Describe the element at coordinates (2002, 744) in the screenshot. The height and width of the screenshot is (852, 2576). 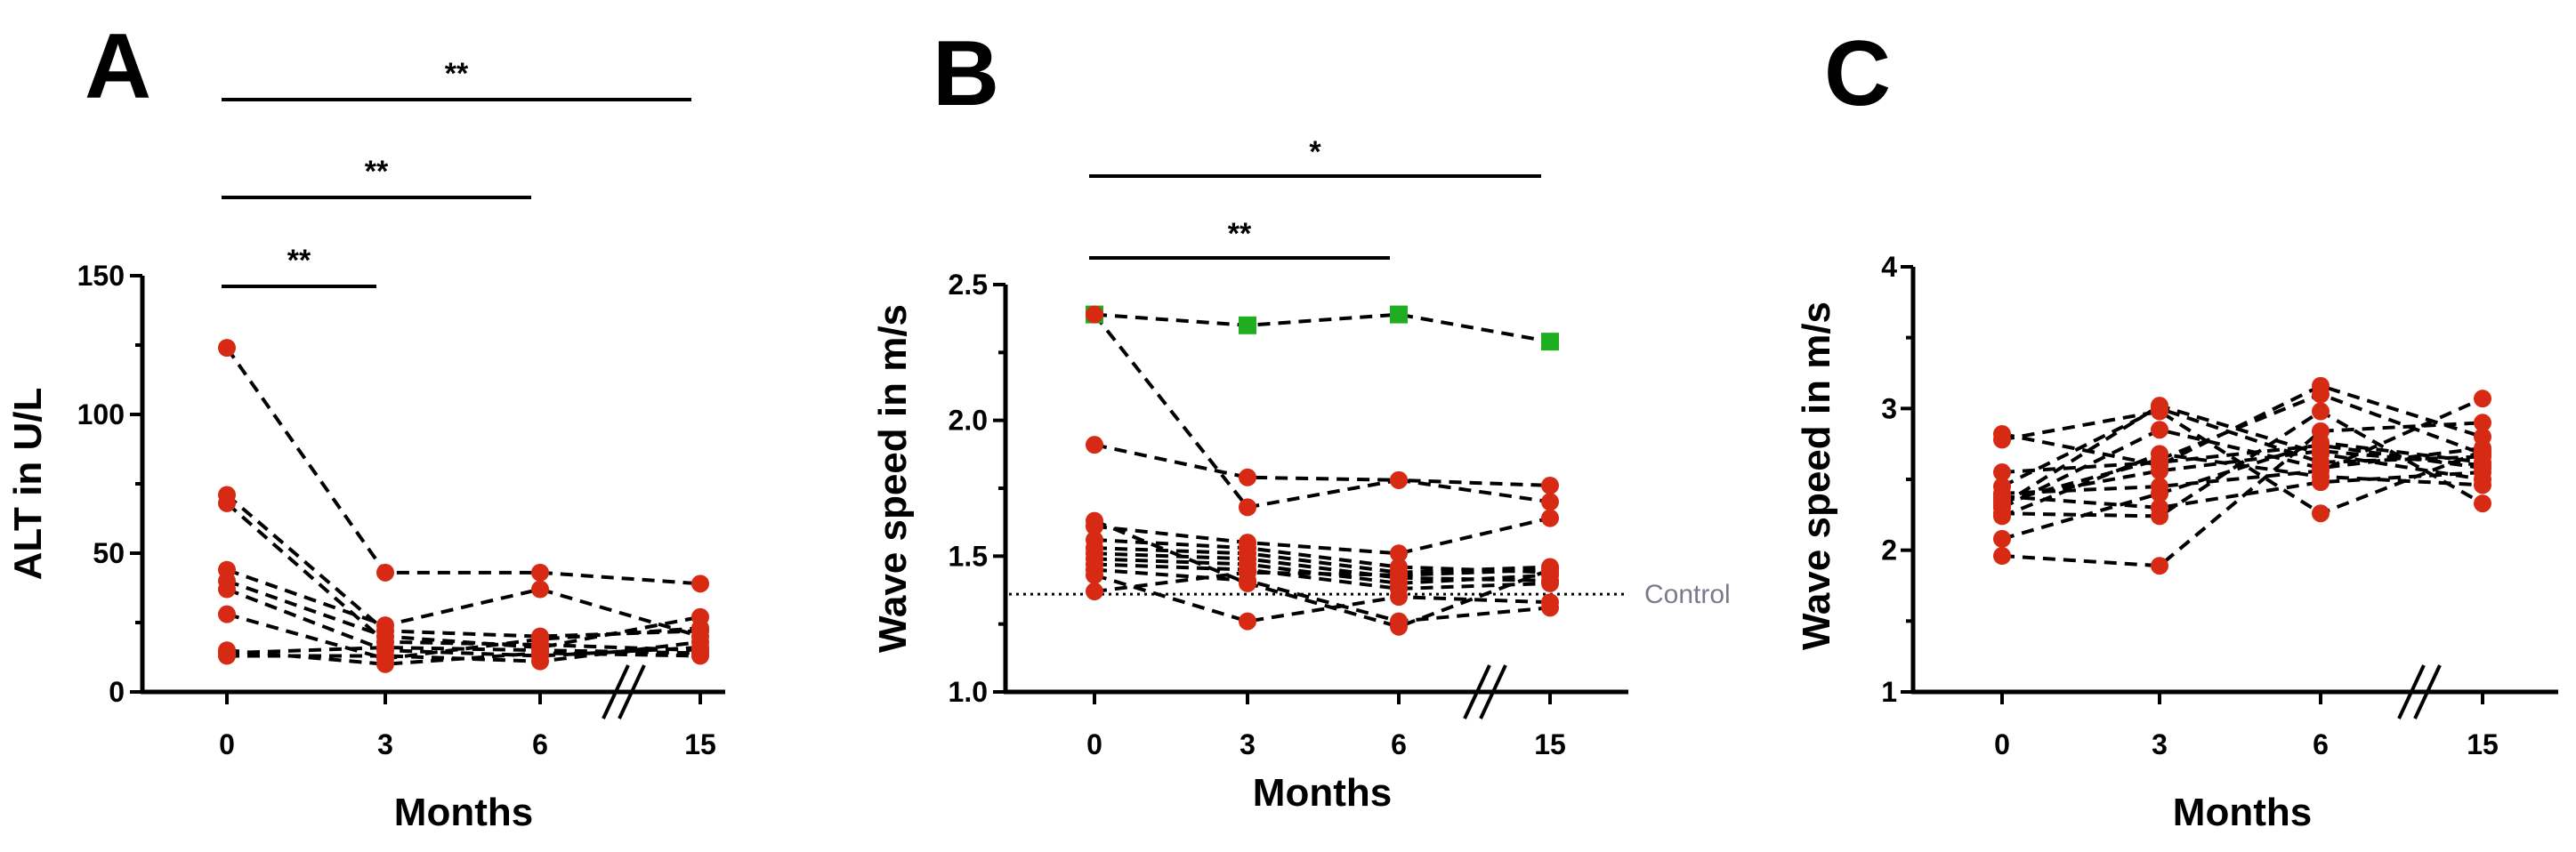
I see `panel-c-x-tick-label: 0` at that location.